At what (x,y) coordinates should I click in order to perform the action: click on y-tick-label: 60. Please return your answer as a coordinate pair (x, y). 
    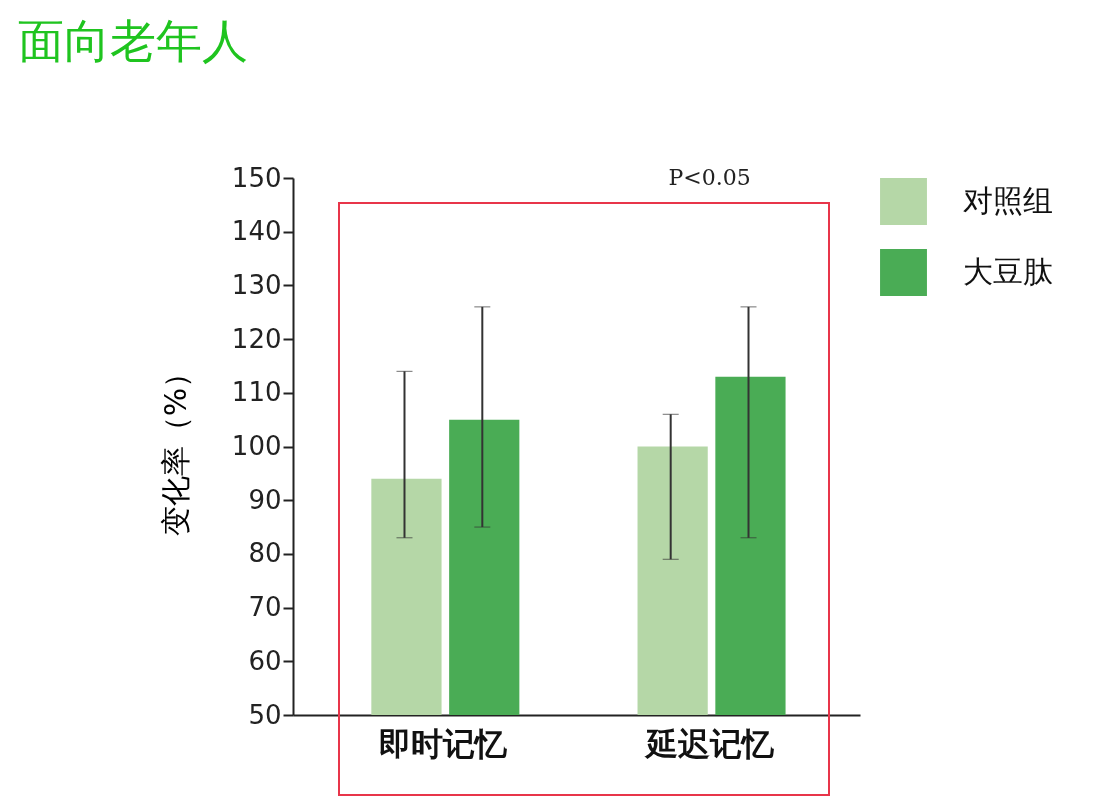
    Looking at the image, I should click on (265, 660).